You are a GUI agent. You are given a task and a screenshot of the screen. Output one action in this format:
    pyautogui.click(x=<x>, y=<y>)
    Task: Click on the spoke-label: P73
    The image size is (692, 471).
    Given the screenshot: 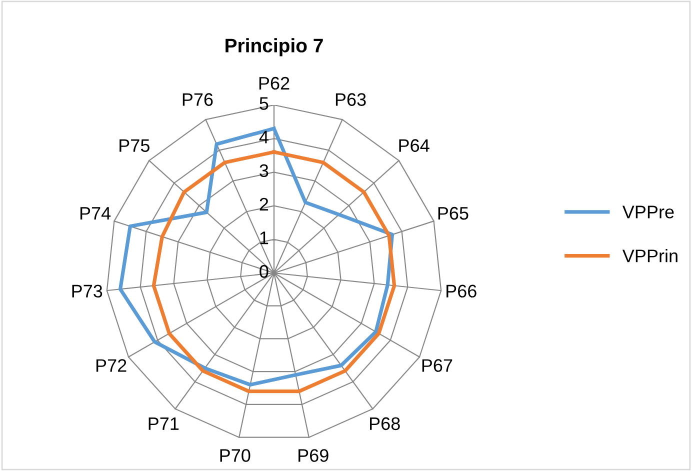 What is the action you would take?
    pyautogui.click(x=87, y=291)
    